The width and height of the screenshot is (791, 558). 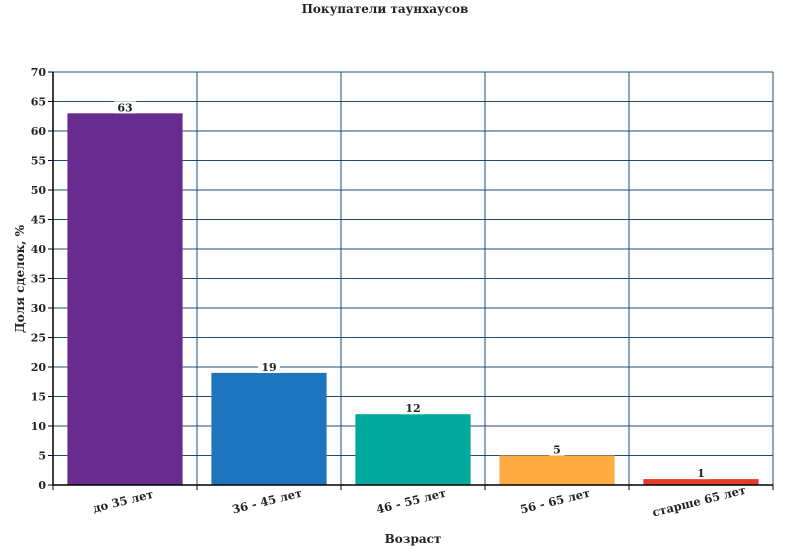 What do you see at coordinates (39, 426) in the screenshot?
I see `y-tick-label-2: 10` at bounding box center [39, 426].